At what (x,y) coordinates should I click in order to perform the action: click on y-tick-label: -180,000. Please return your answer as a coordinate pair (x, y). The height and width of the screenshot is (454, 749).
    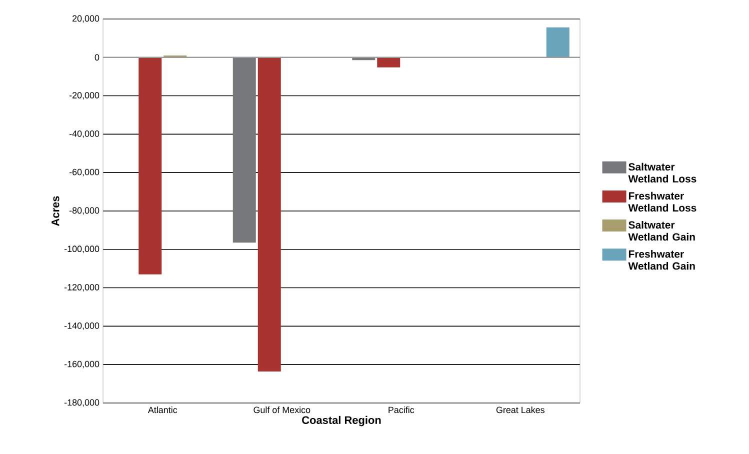
    Looking at the image, I should click on (82, 403).